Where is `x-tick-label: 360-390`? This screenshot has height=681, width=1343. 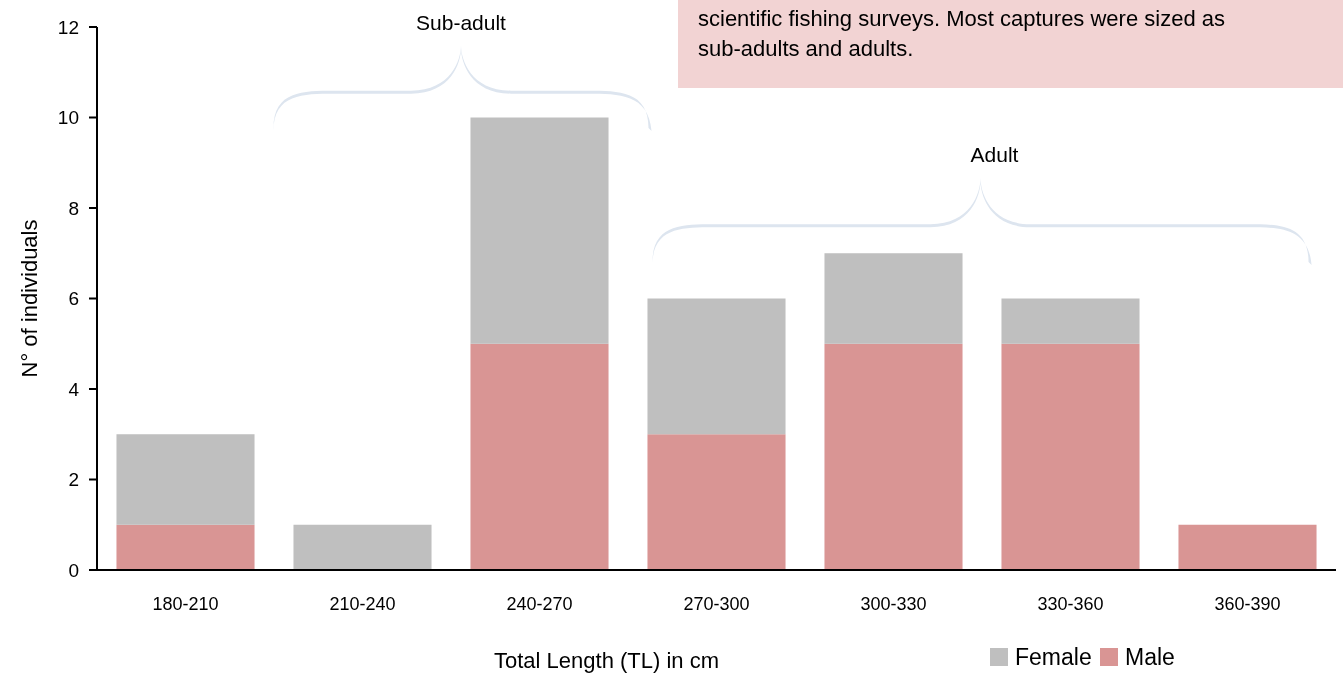 x-tick-label: 360-390 is located at coordinates (1247, 604).